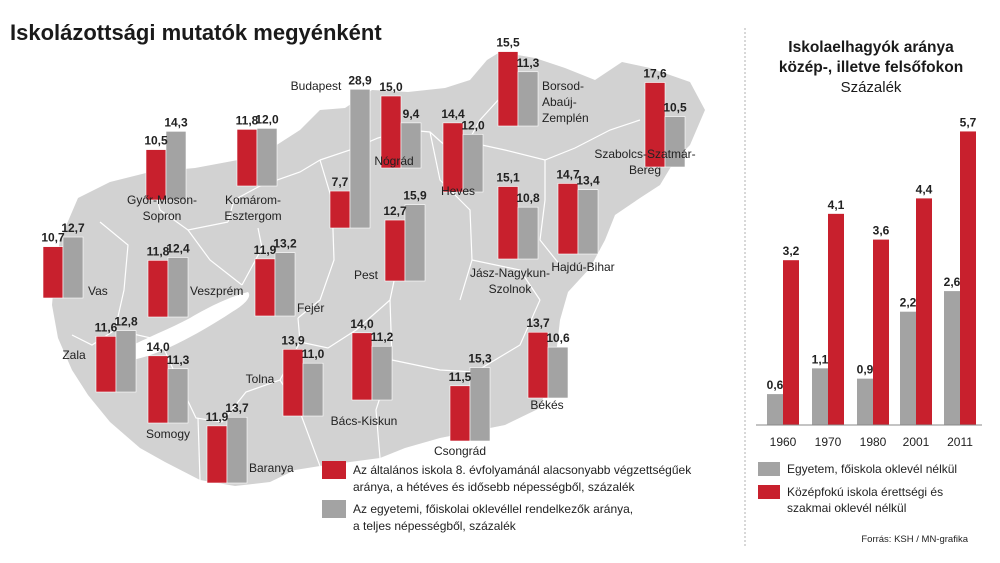 The width and height of the screenshot is (1000, 563). Describe the element at coordinates (791, 342) in the screenshot. I see `dropout-bar-red-1960` at that location.